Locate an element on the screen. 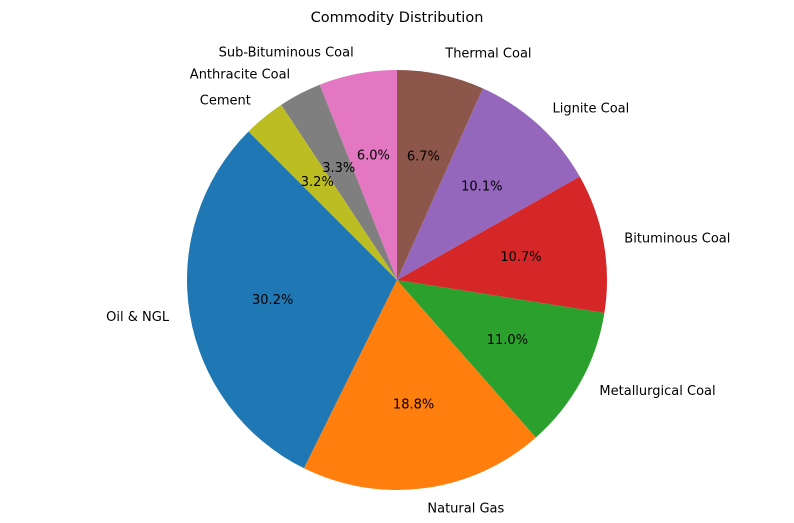 The image size is (794, 523). pie-slice-metallurgical-coal is located at coordinates (501, 359).